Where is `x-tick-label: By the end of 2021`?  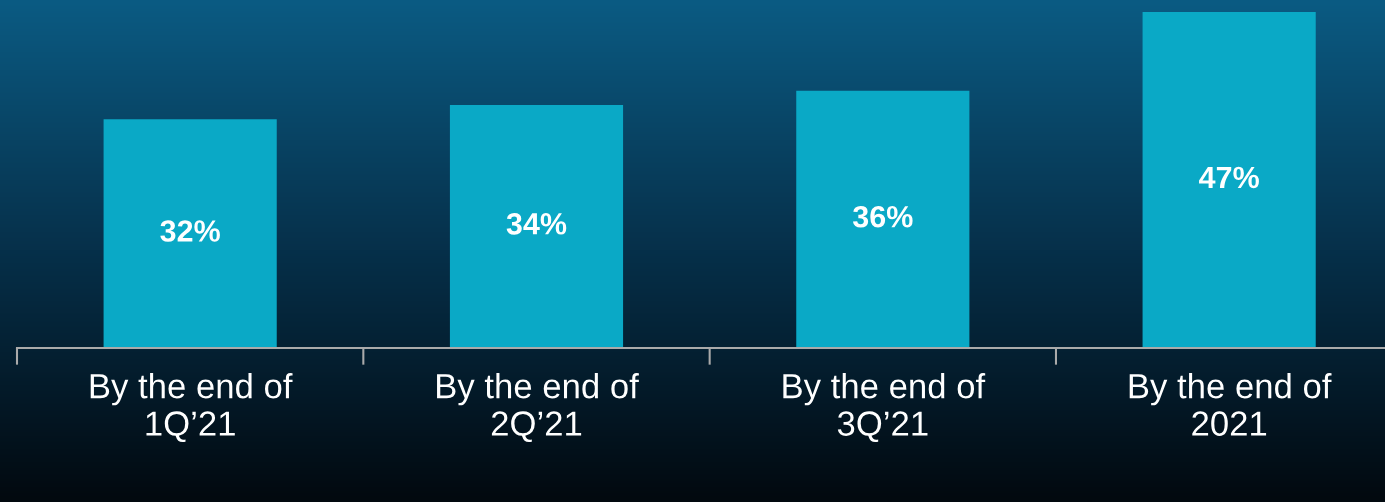 x-tick-label: By the end of 2021 is located at coordinates (1230, 404).